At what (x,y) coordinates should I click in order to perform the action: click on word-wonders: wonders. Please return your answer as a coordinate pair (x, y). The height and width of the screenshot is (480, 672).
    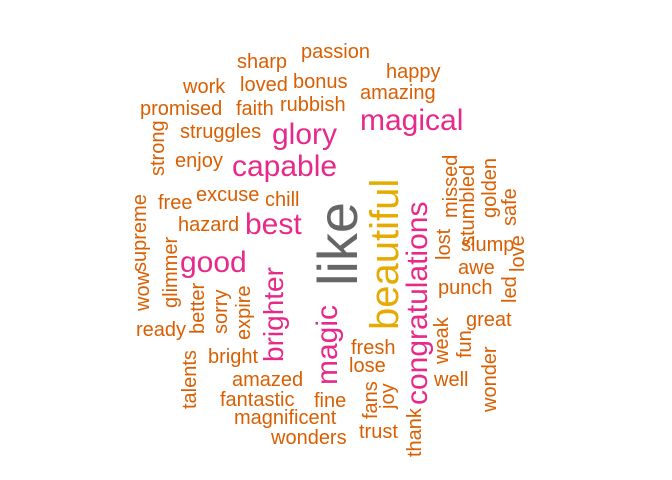
    Looking at the image, I should click on (309, 438).